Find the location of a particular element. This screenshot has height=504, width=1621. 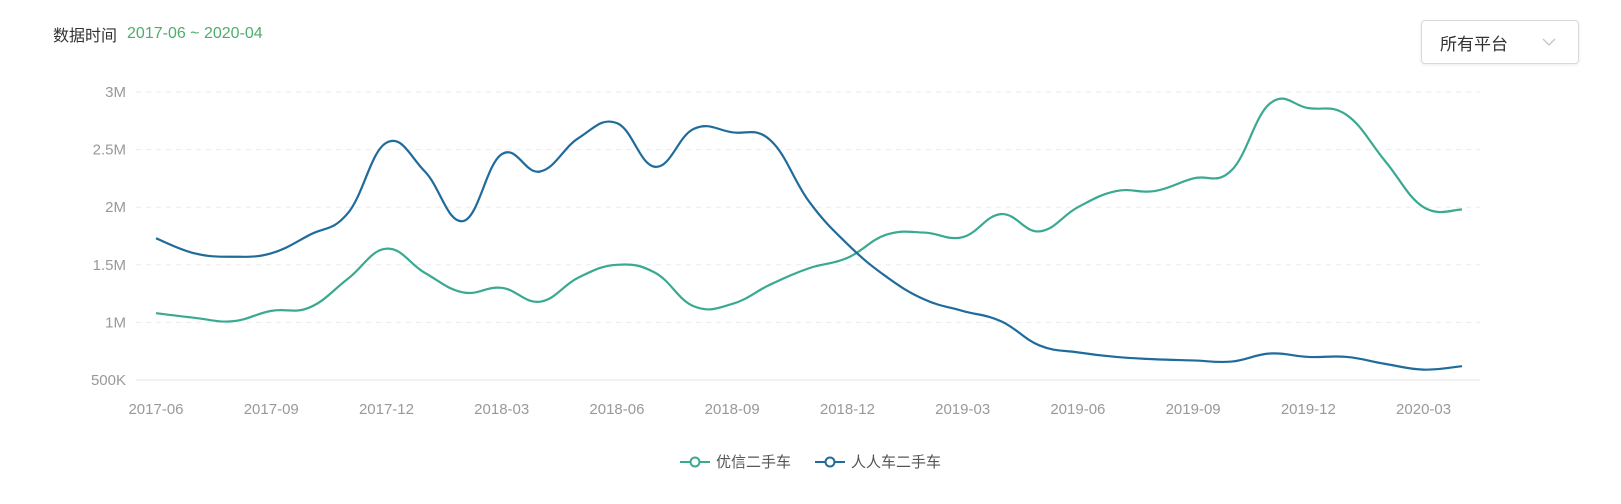

platform-select-value: 所有平台 is located at coordinates (1474, 44).